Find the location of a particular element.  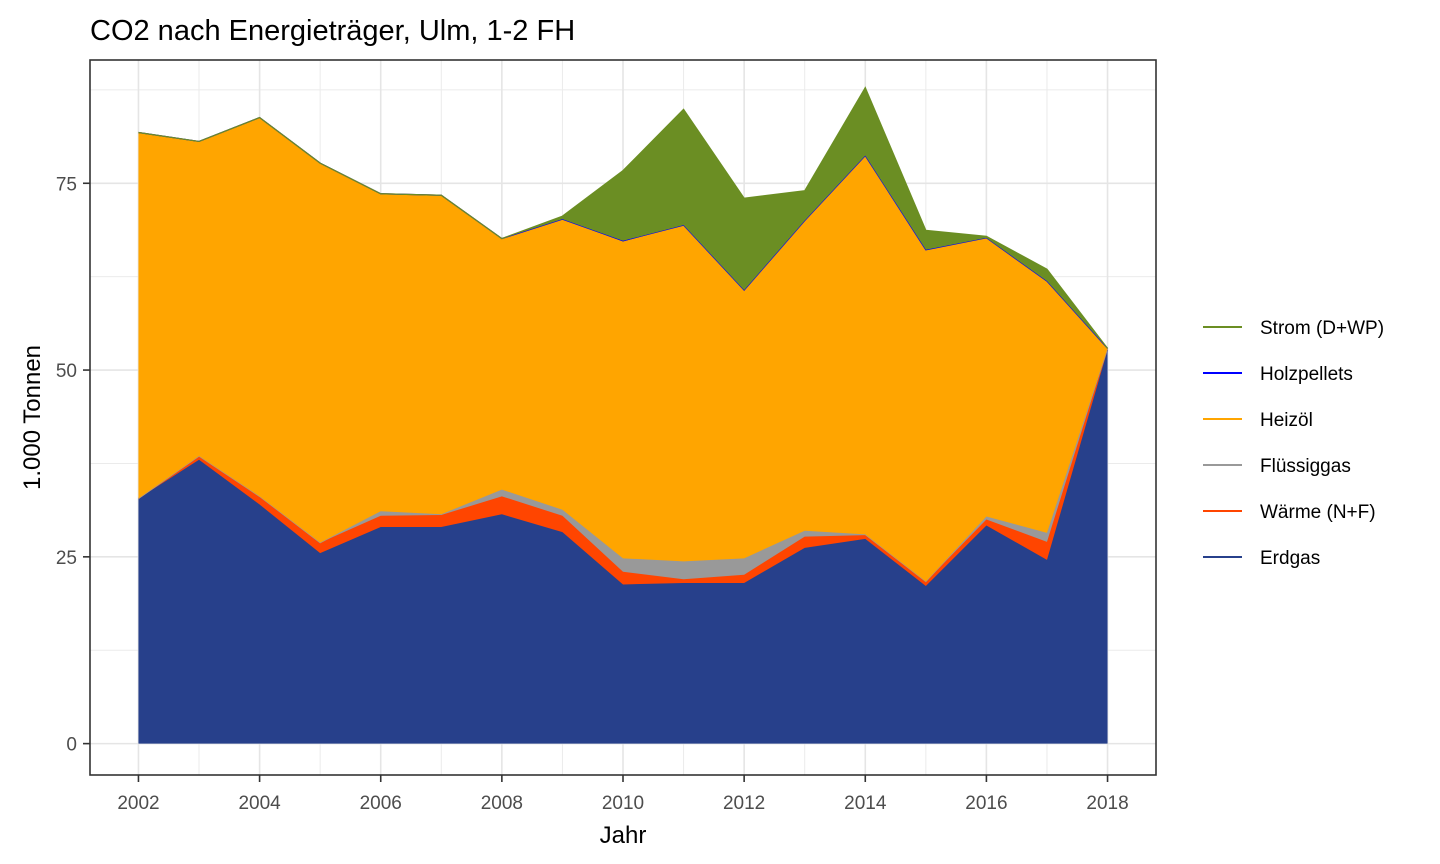

x-tick-label: 2010 is located at coordinates (623, 803).